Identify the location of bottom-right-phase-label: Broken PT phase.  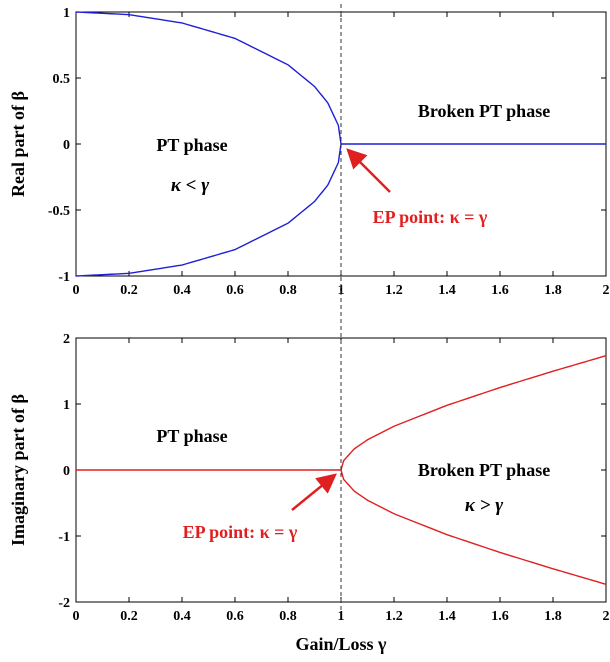
(484, 470).